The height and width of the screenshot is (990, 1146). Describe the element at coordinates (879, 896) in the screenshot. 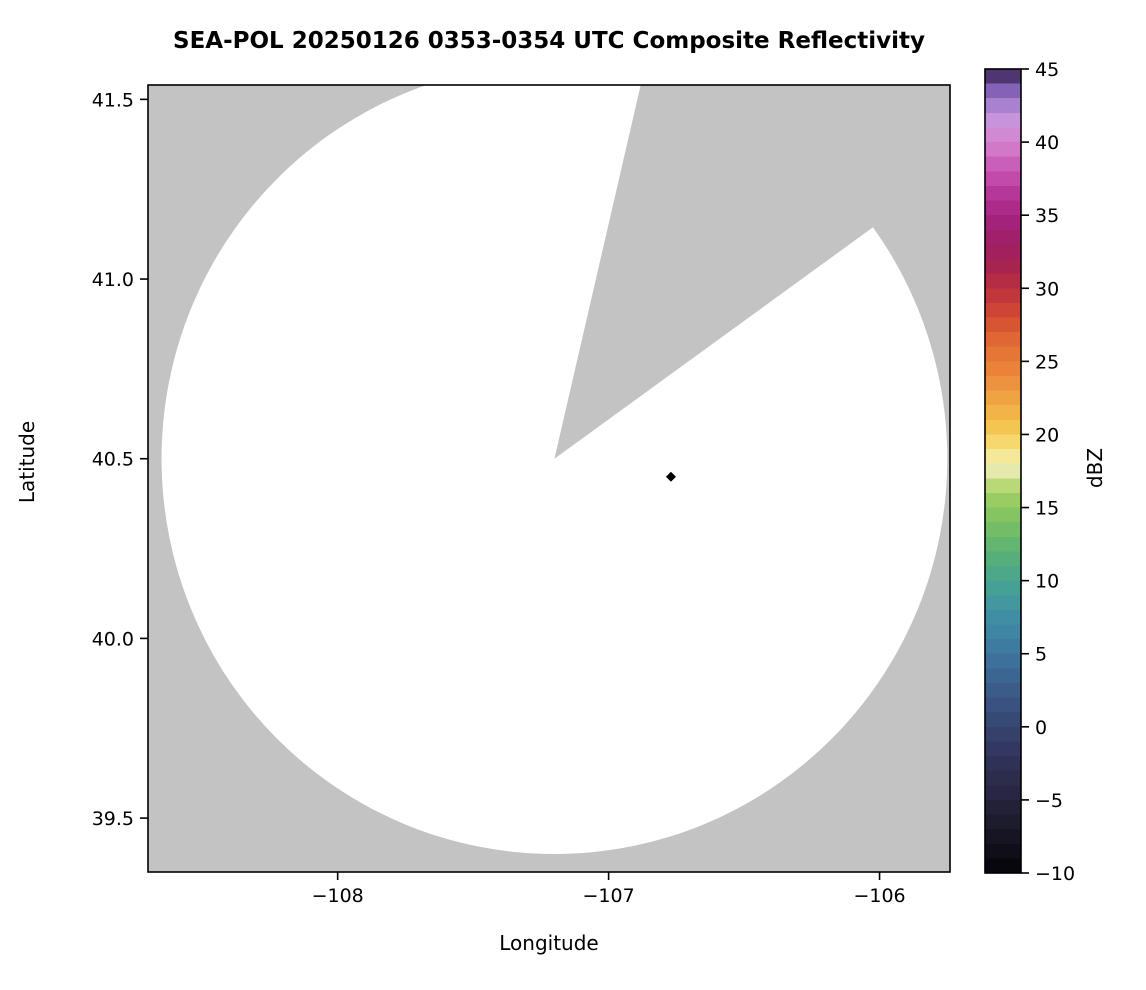

I see `x-tick-label: −106` at that location.